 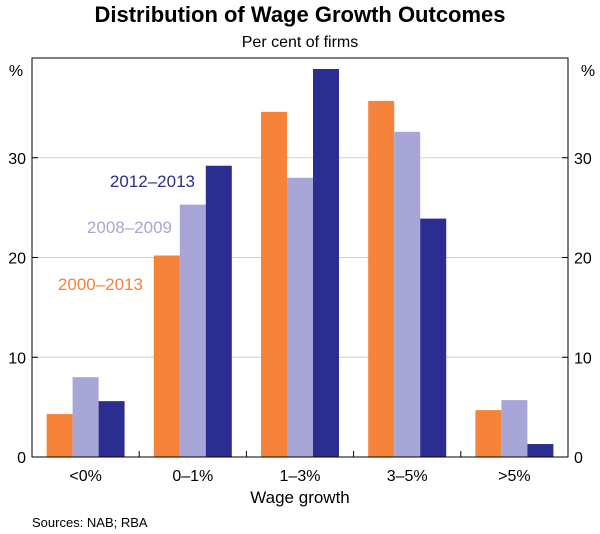 I want to click on y-tick-label-right: 20, so click(x=583, y=259).